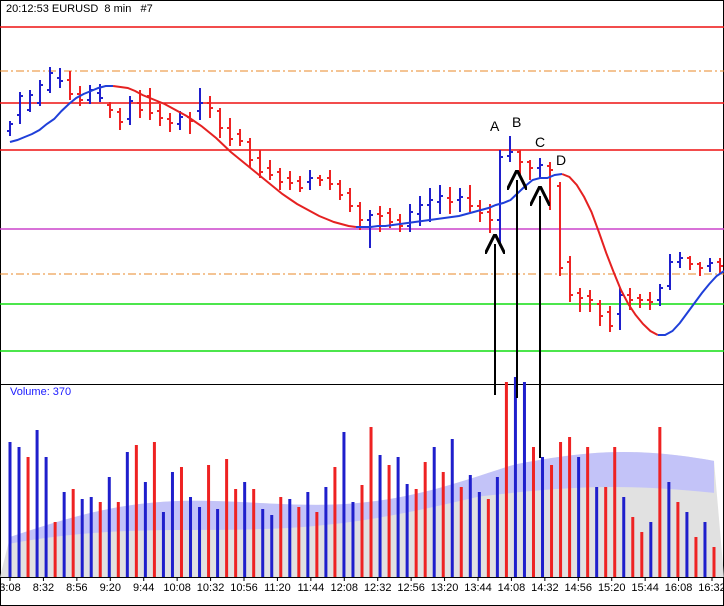 The image size is (724, 606). I want to click on annotation-b: B, so click(517, 122).